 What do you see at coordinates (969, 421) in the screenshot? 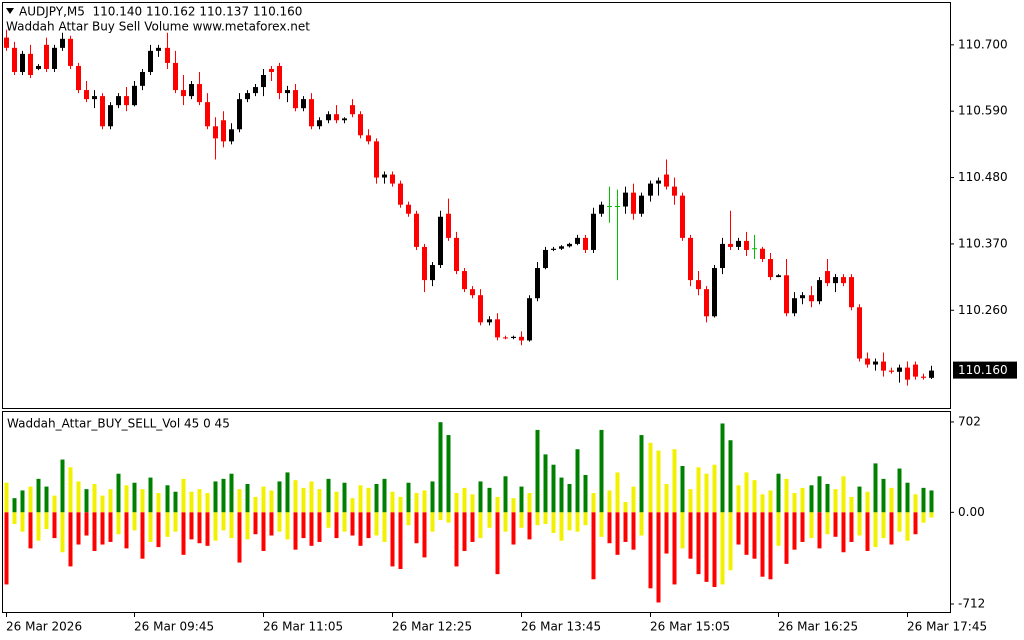
I see `y-tick-label: 702` at bounding box center [969, 421].